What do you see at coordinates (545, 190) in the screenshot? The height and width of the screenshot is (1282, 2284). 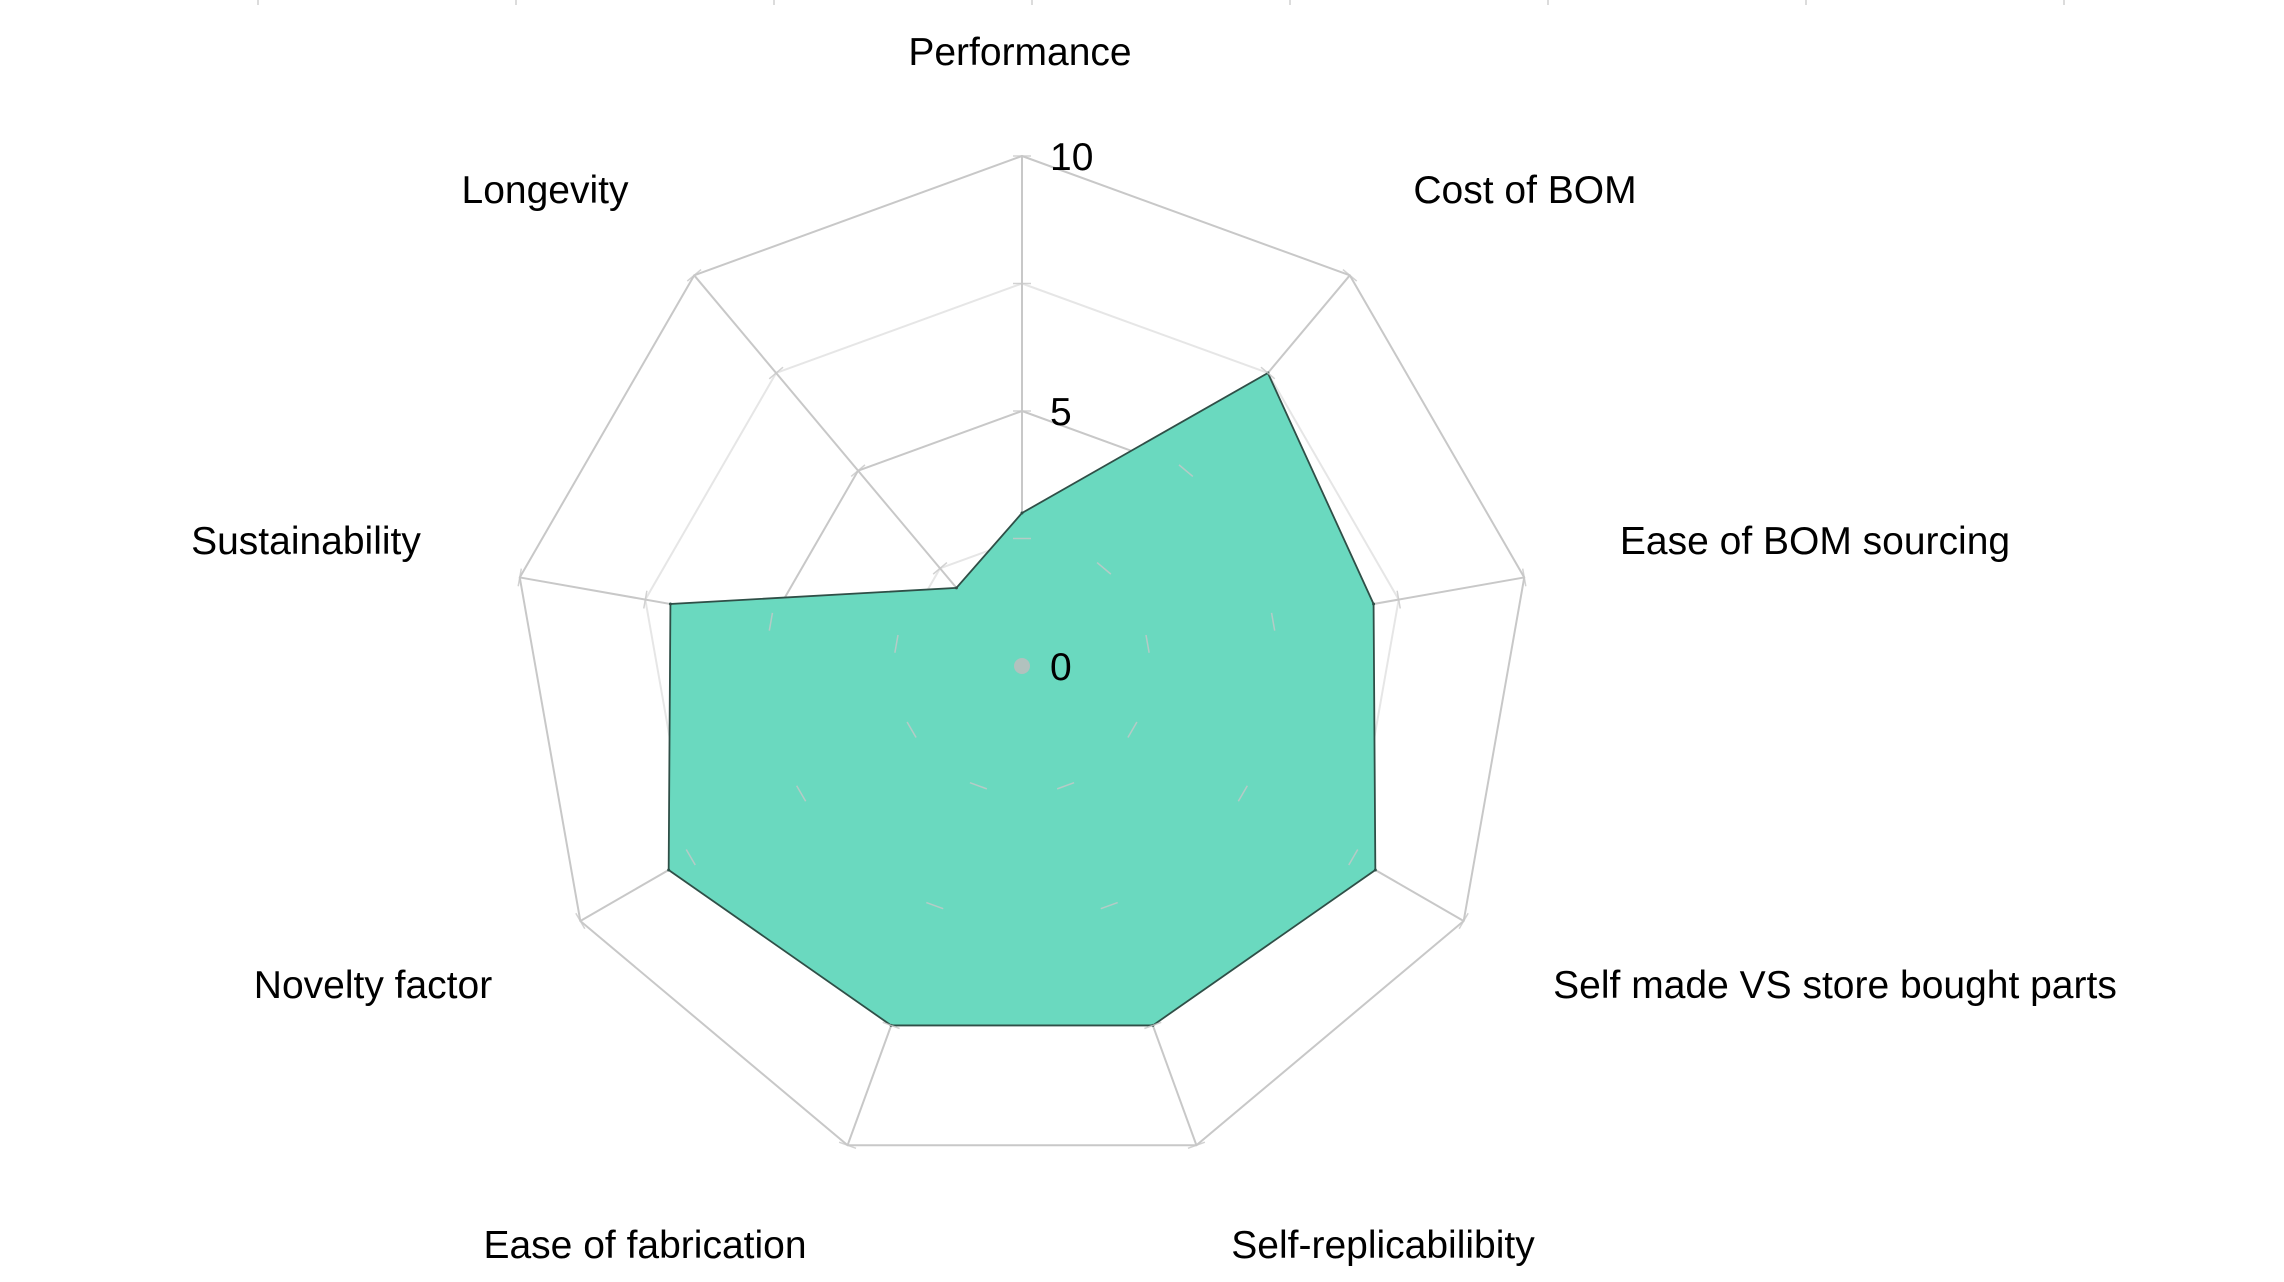 I see `axis-label-8: Longevity` at bounding box center [545, 190].